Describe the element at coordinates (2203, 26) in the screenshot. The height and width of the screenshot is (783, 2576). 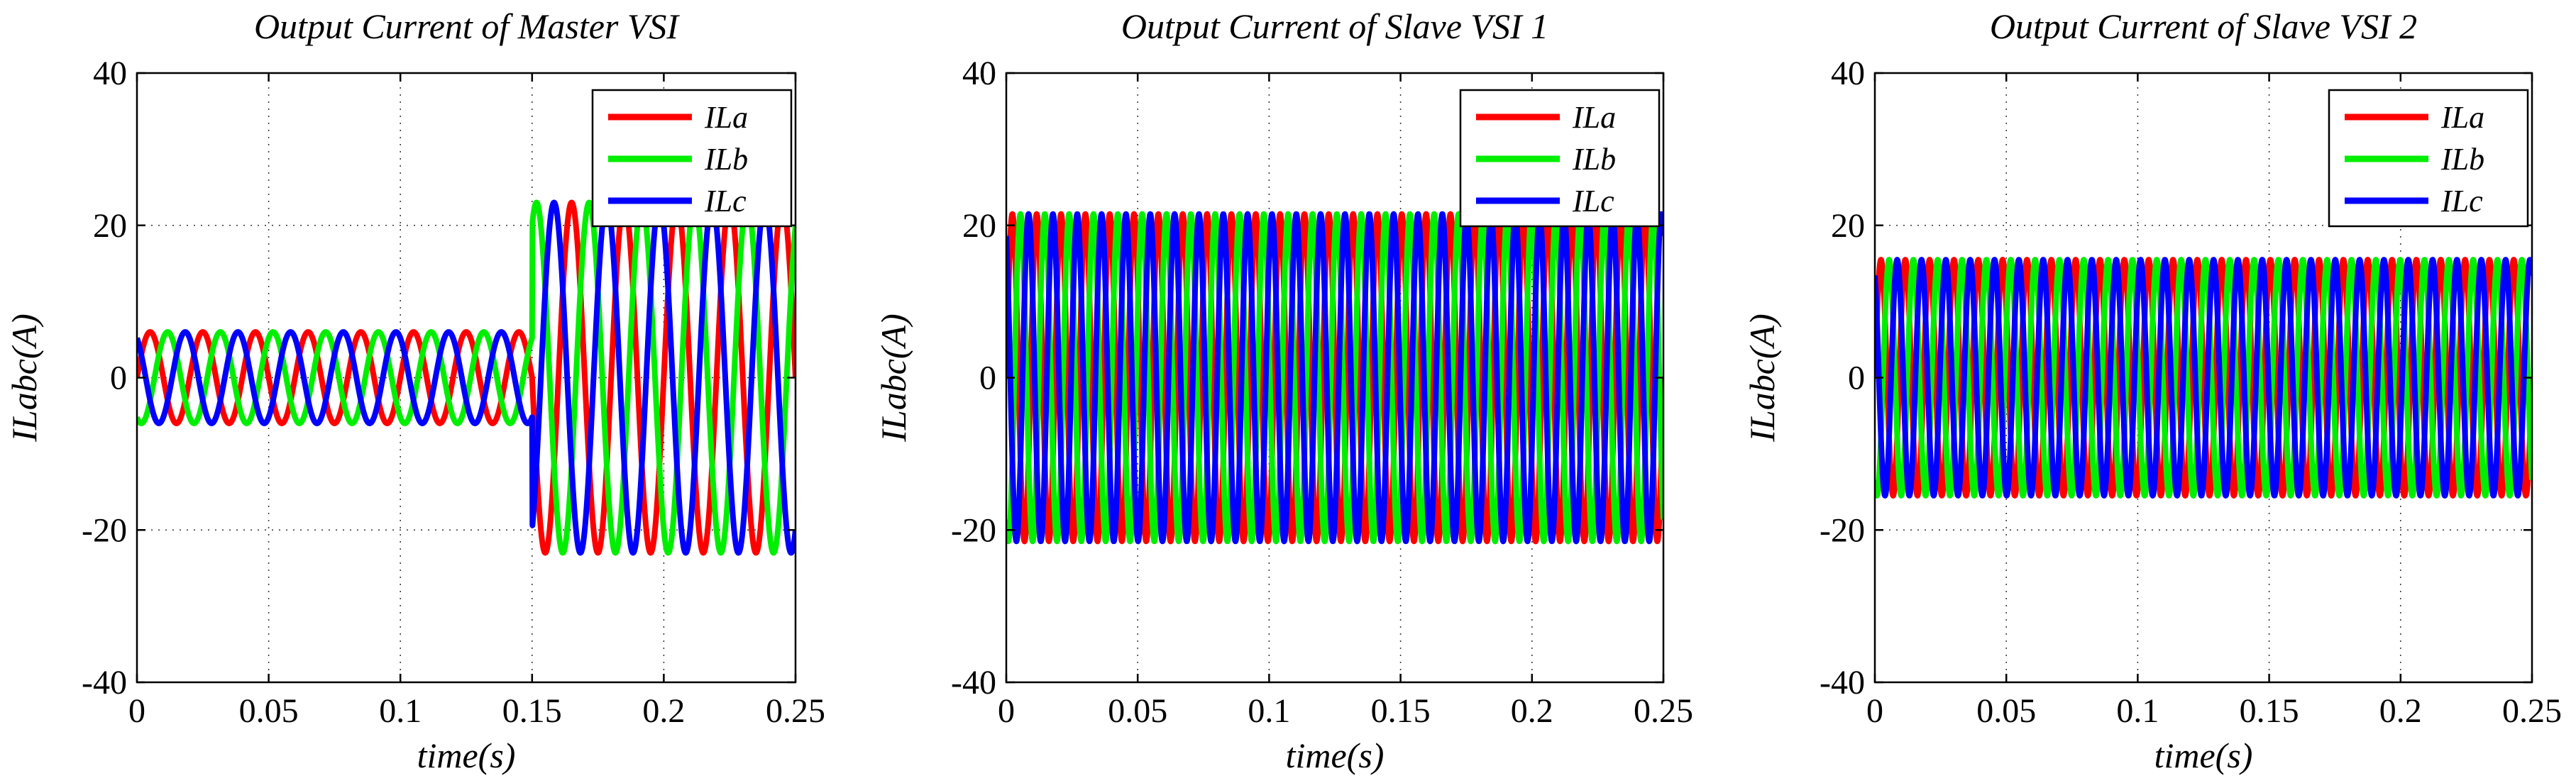
I see `chart-title: Output Current of Slave VSI 2` at that location.